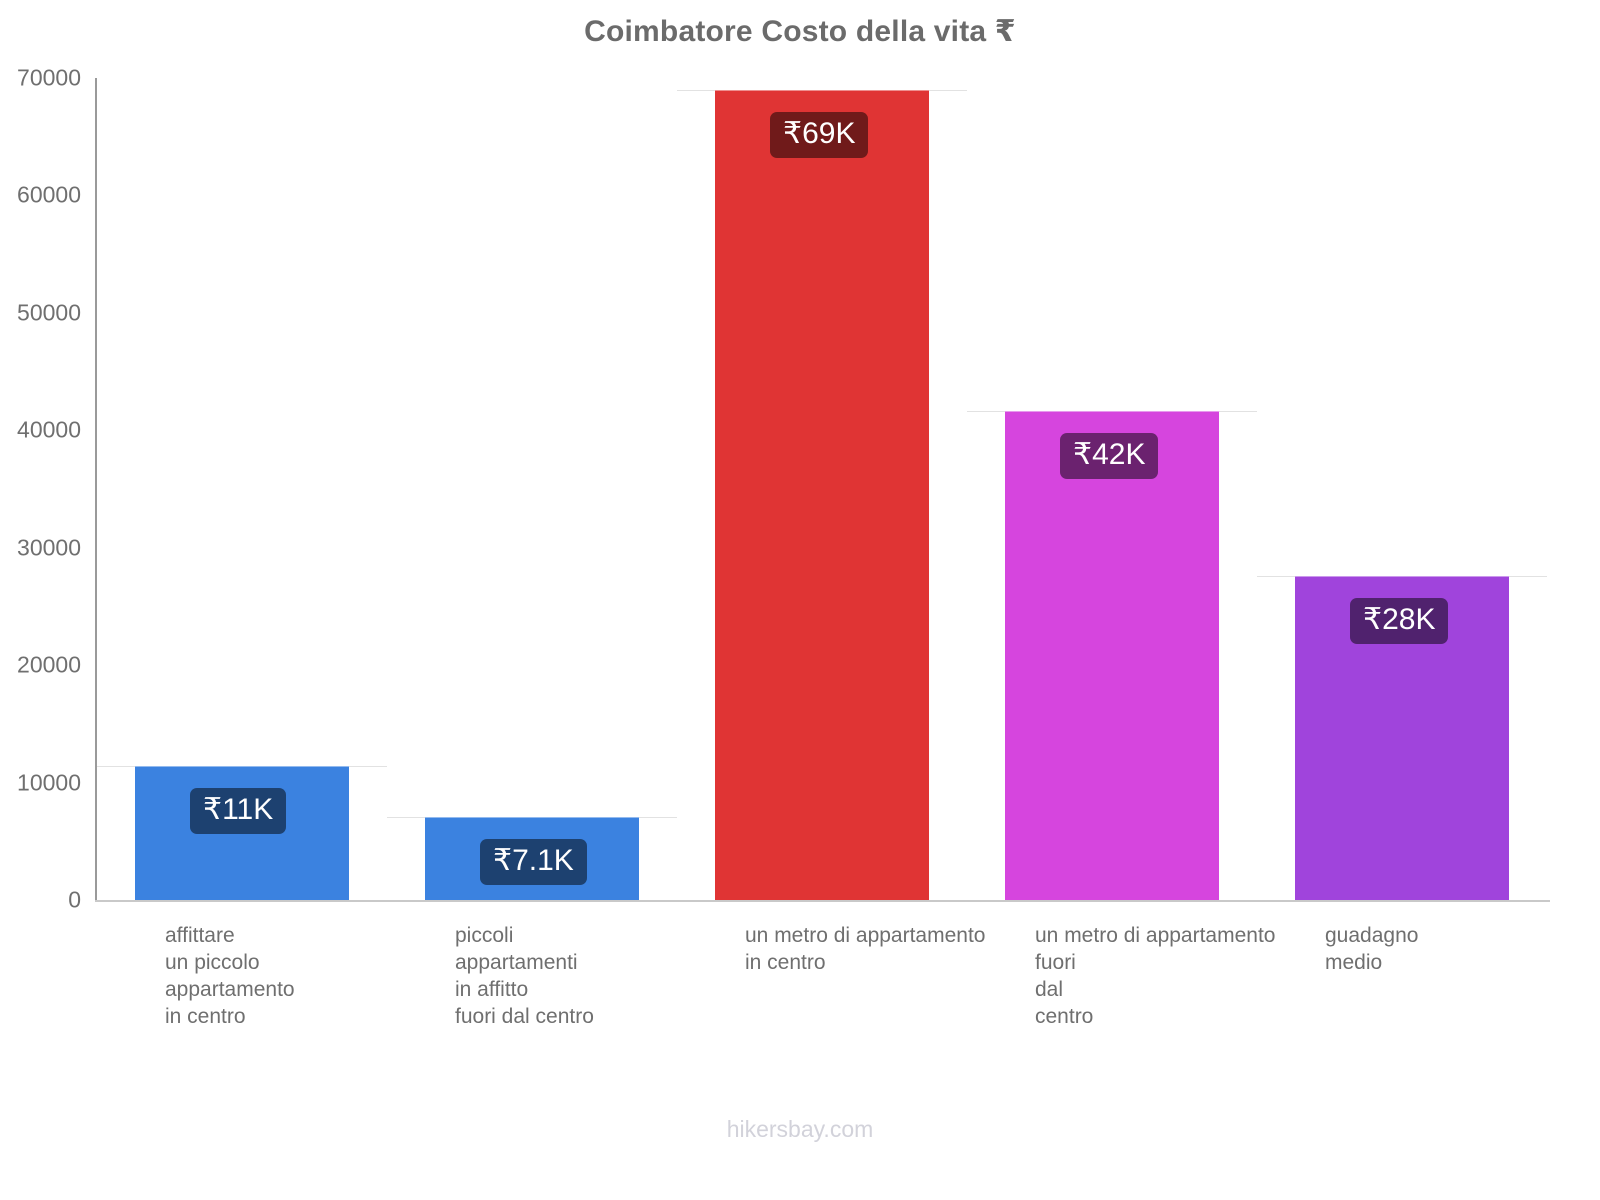 The width and height of the screenshot is (1600, 1200). What do you see at coordinates (49, 77) in the screenshot?
I see `y-tick-label: 70000` at bounding box center [49, 77].